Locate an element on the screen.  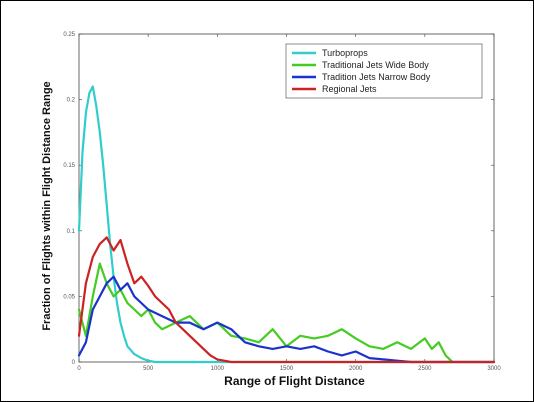
x-tick-label: 0 is located at coordinates (79, 369).